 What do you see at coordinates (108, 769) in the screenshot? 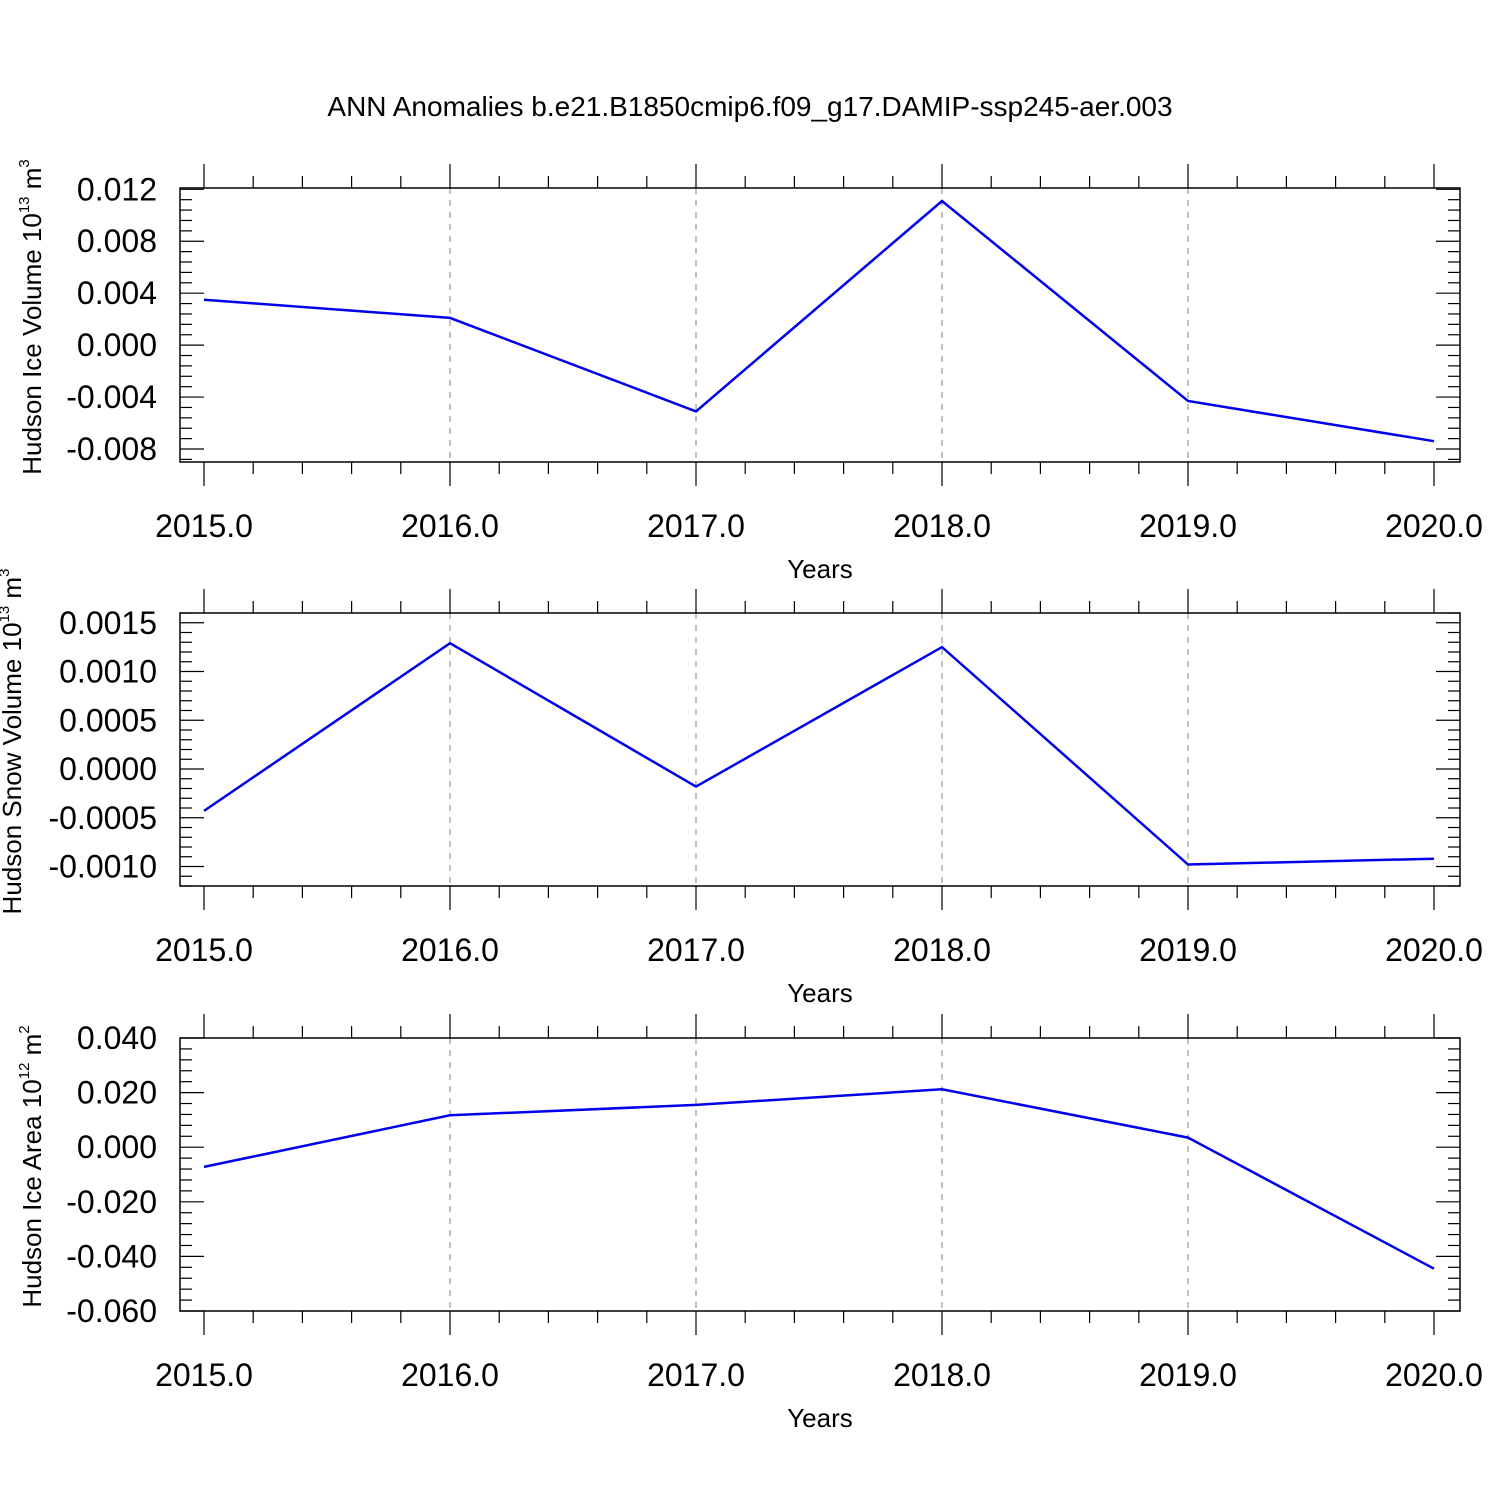
I see `y-tick-label: 0.0000` at bounding box center [108, 769].